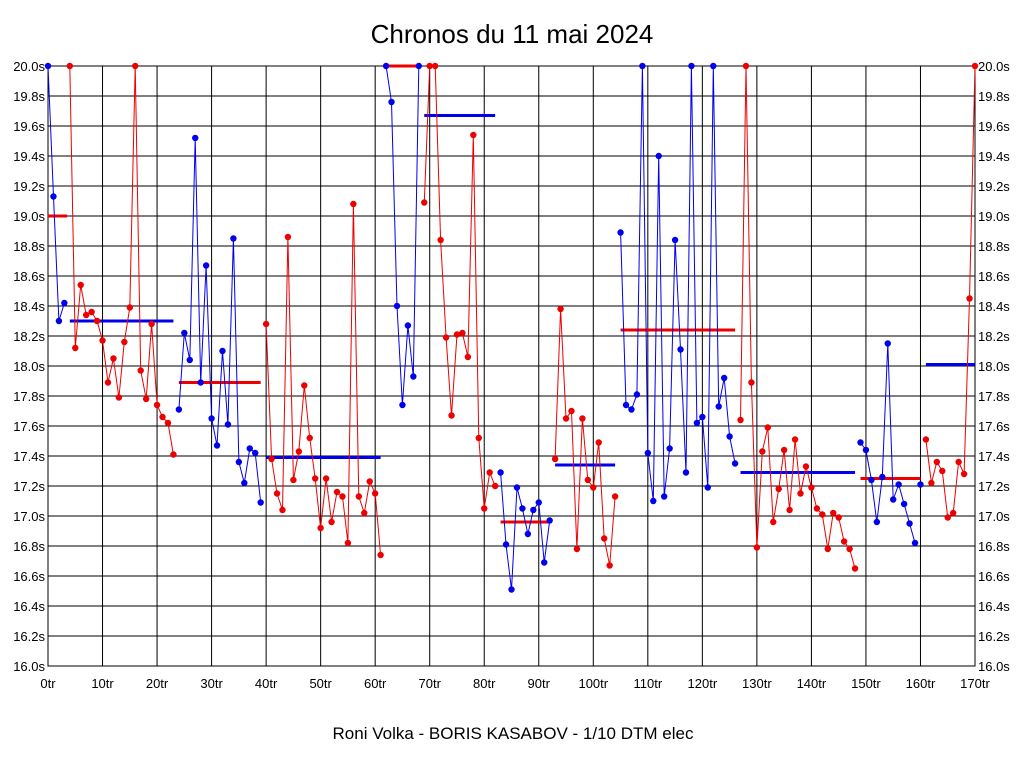 This screenshot has width=1024, height=768. What do you see at coordinates (994, 276) in the screenshot?
I see `y-tick-label-right: 18.6s` at bounding box center [994, 276].